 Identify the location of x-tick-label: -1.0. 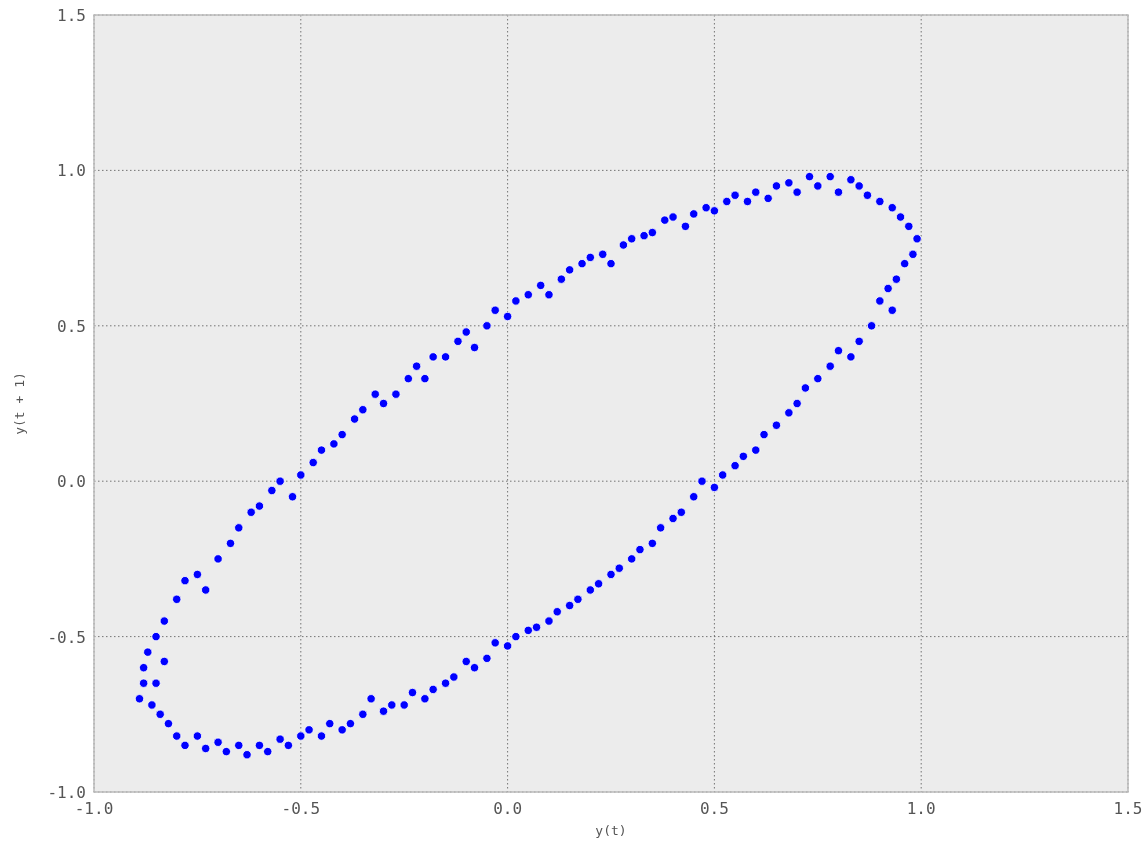
(94, 808).